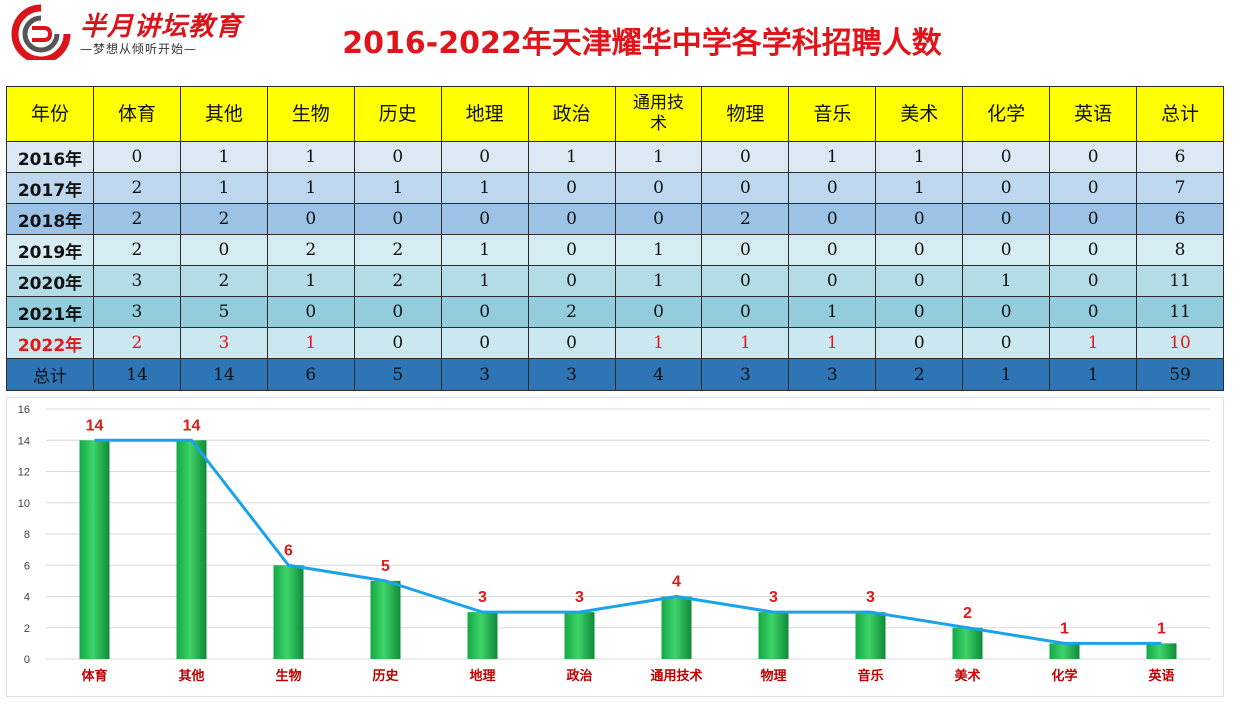 The width and height of the screenshot is (1244, 706). Describe the element at coordinates (50, 219) in the screenshot. I see `year-cell: 2018年` at that location.